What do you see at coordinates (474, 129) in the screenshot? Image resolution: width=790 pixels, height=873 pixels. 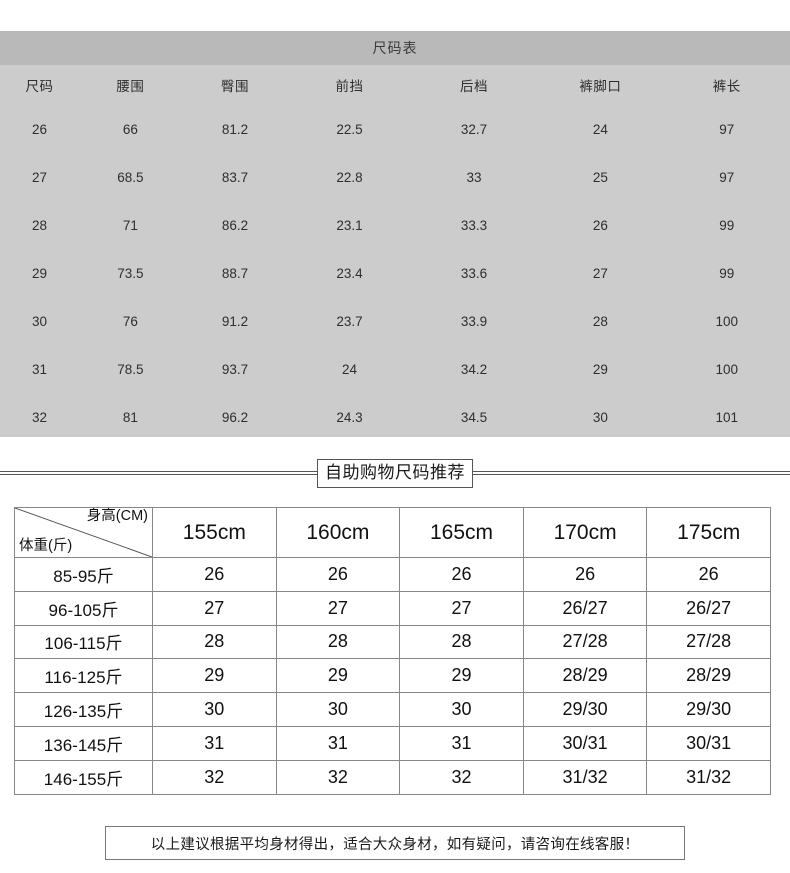 I see `size-cell: 32.7` at bounding box center [474, 129].